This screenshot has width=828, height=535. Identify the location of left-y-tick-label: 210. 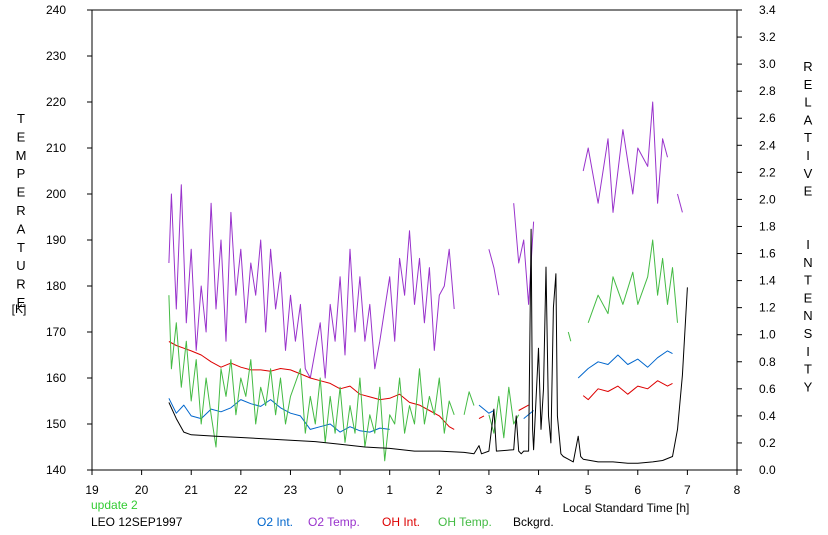
(56, 148).